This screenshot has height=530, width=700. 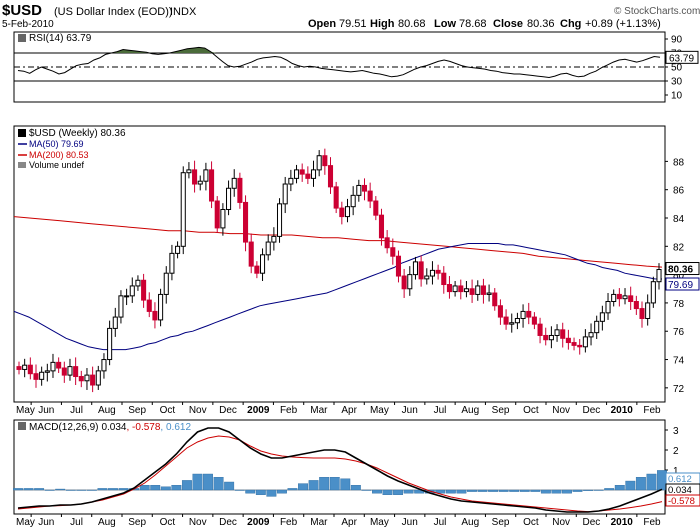 I want to click on ma200-line, so click(x=338, y=242).